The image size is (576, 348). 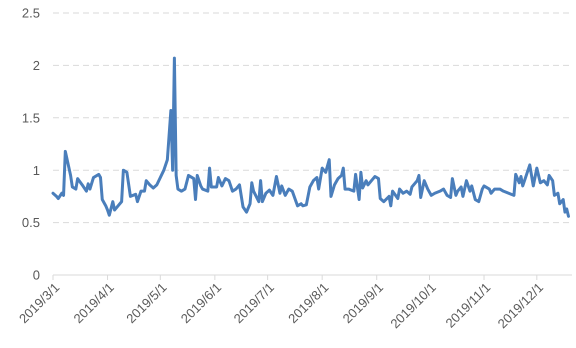 I want to click on y-tick-label: 1, so click(x=36, y=170).